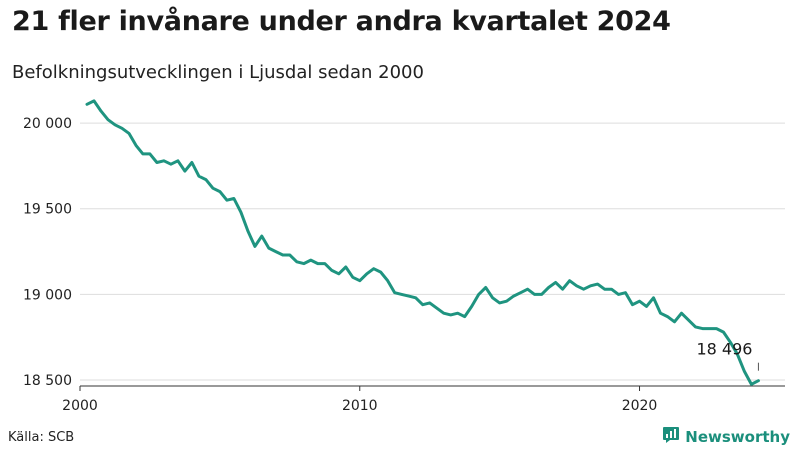  I want to click on brand-name: Newsworthy, so click(737, 437).